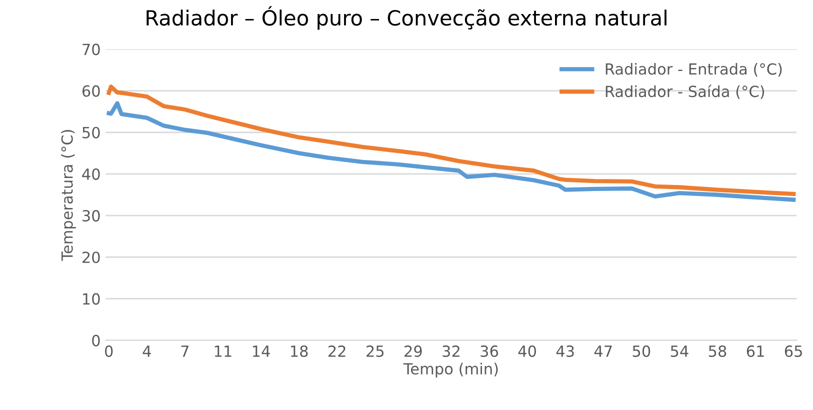 This screenshot has height=410, width=813. Describe the element at coordinates (565, 351) in the screenshot. I see `x-tick-label: 43` at that location.